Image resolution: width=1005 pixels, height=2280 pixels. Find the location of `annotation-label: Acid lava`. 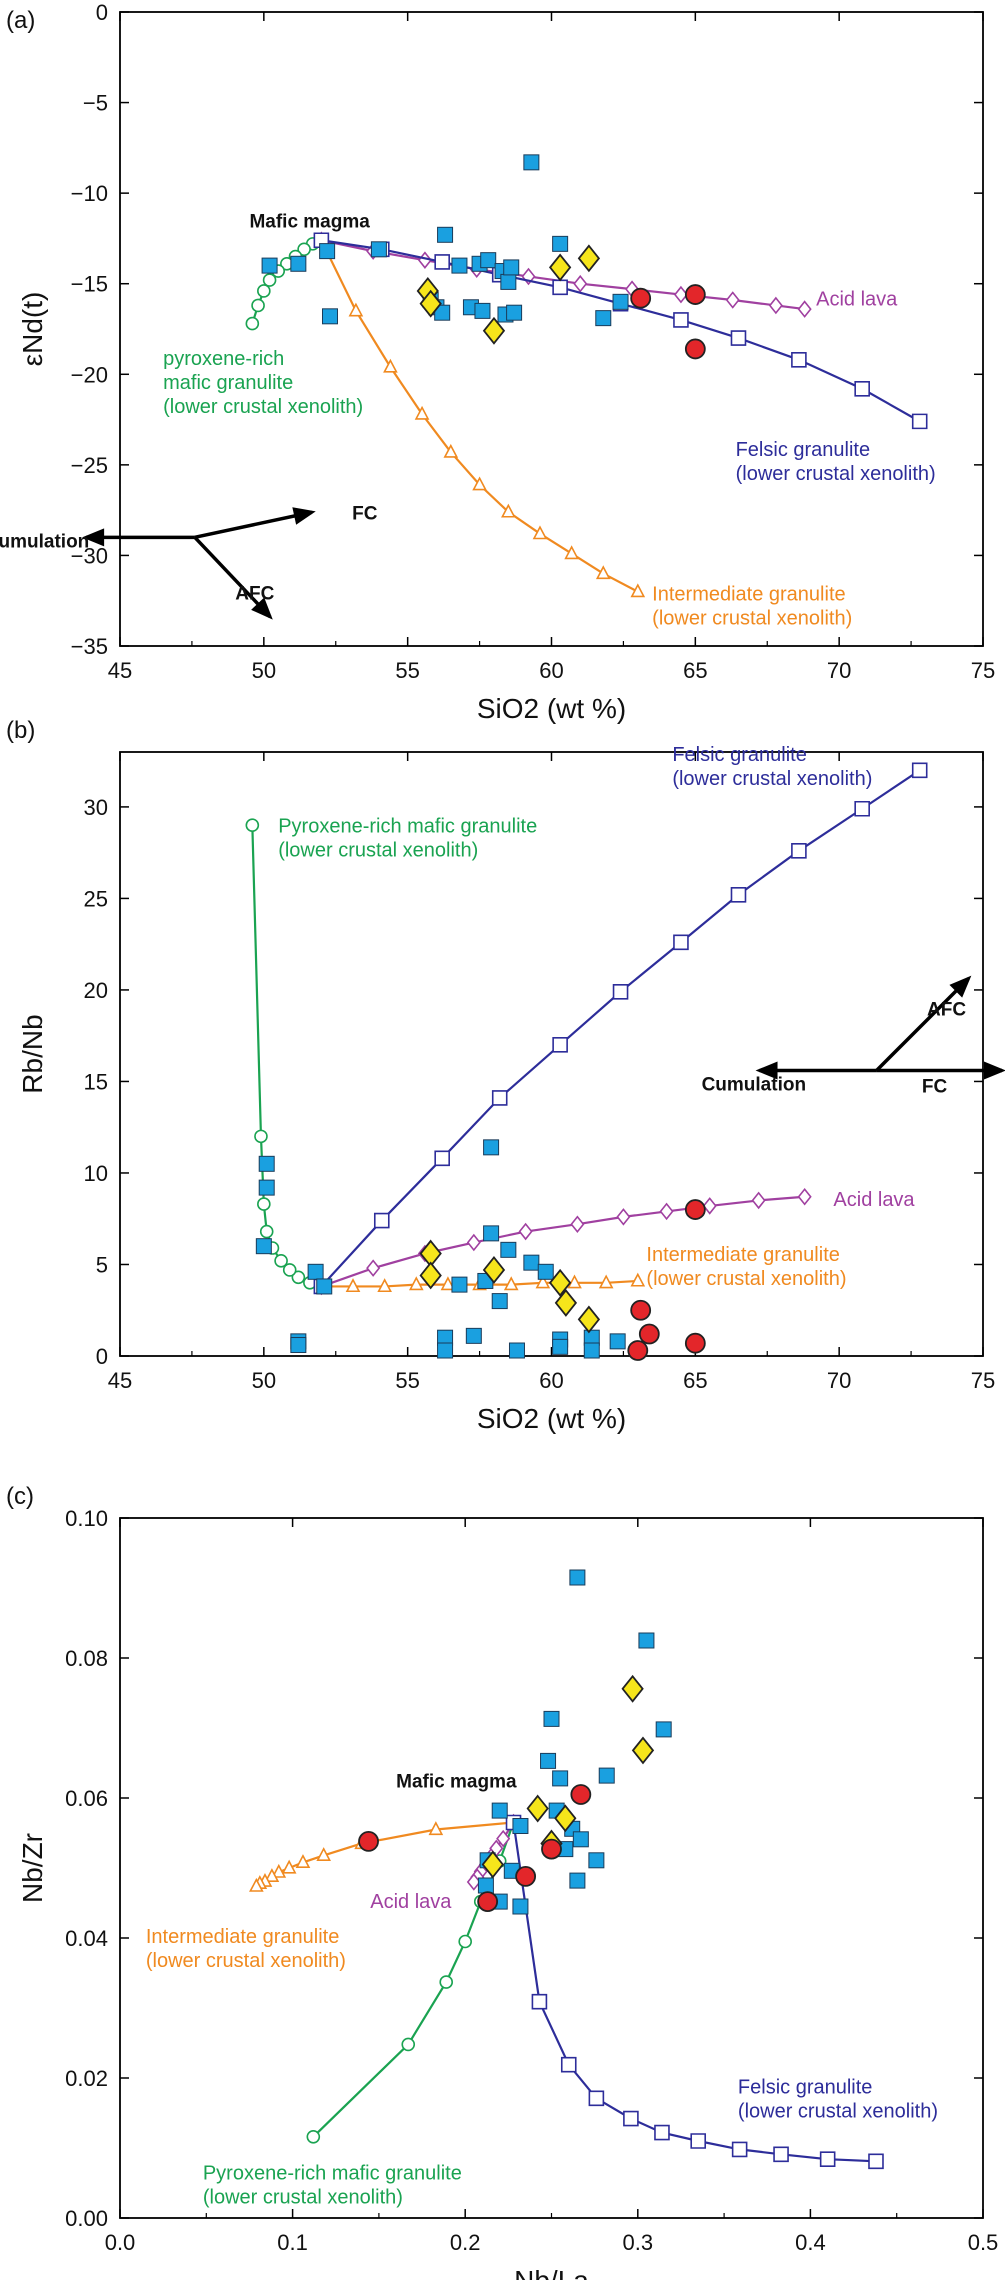

annotation-label: Acid lava is located at coordinates (411, 1902).